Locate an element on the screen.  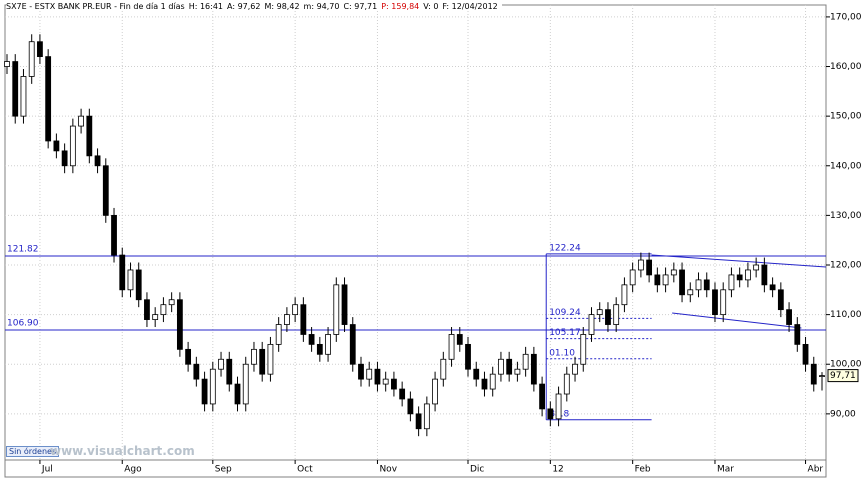
y-tick-label: 130,00 is located at coordinates (845, 216).